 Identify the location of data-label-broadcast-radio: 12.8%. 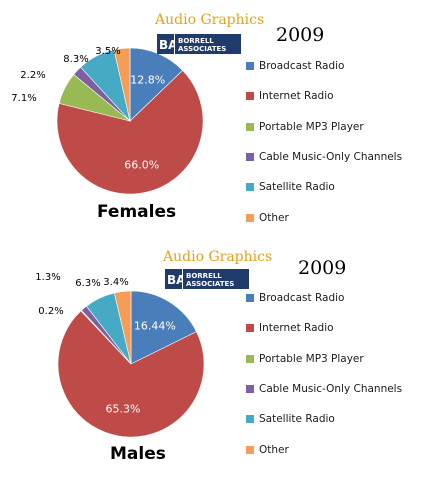
(147, 79).